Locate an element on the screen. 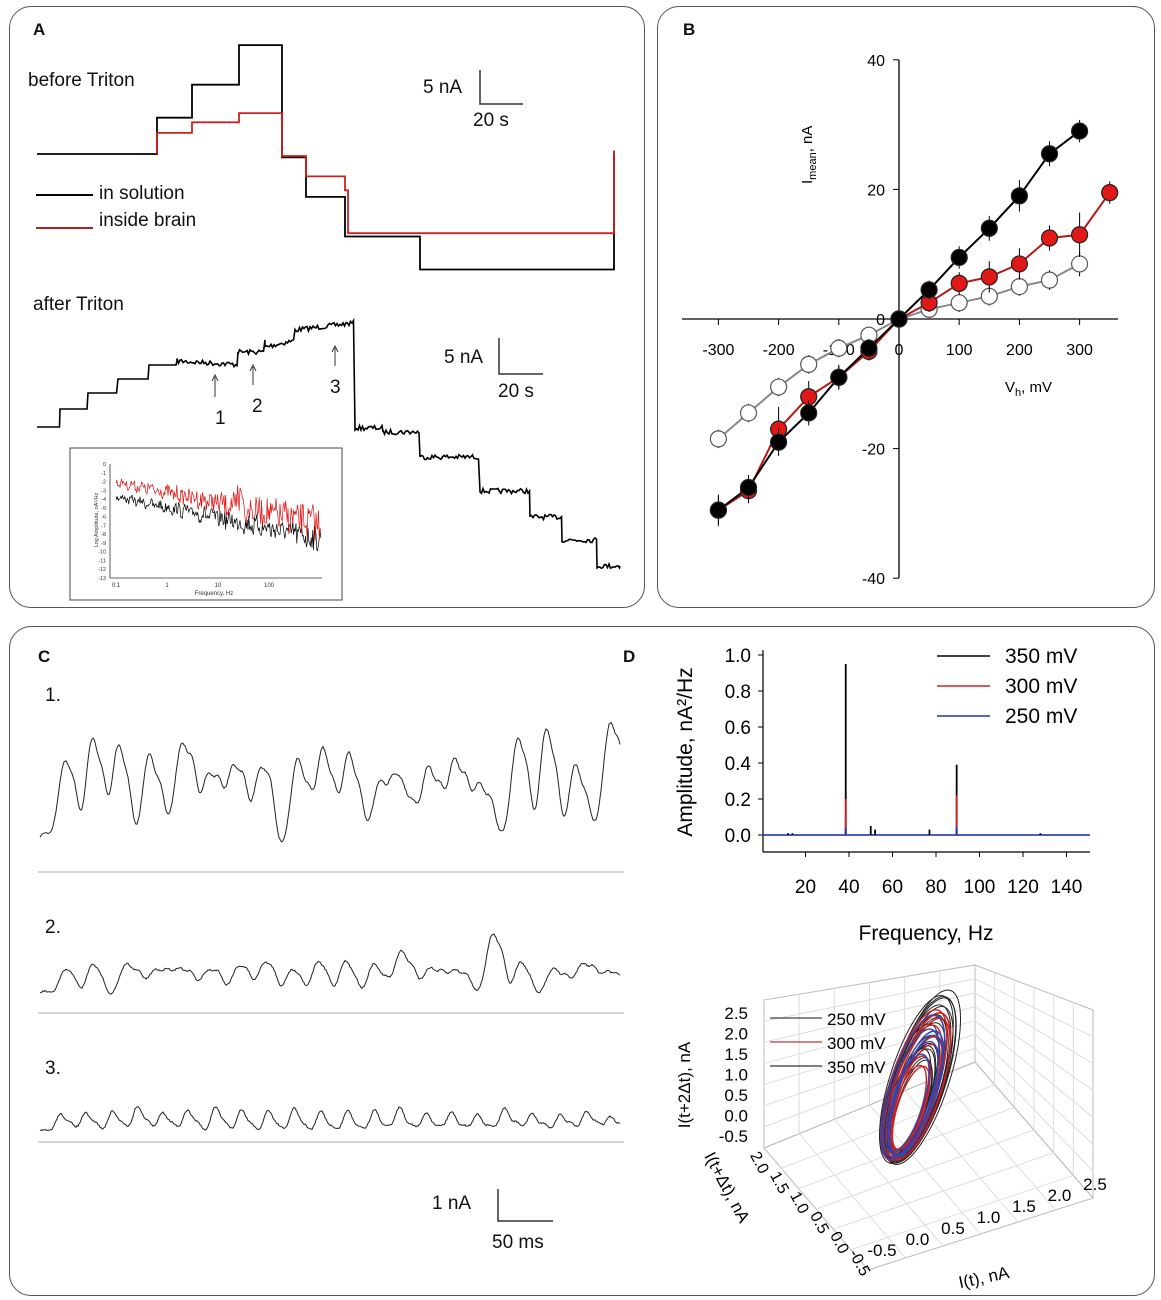 This screenshot has height=1300, width=1161. legend-inside-brain: inside brain is located at coordinates (148, 220).